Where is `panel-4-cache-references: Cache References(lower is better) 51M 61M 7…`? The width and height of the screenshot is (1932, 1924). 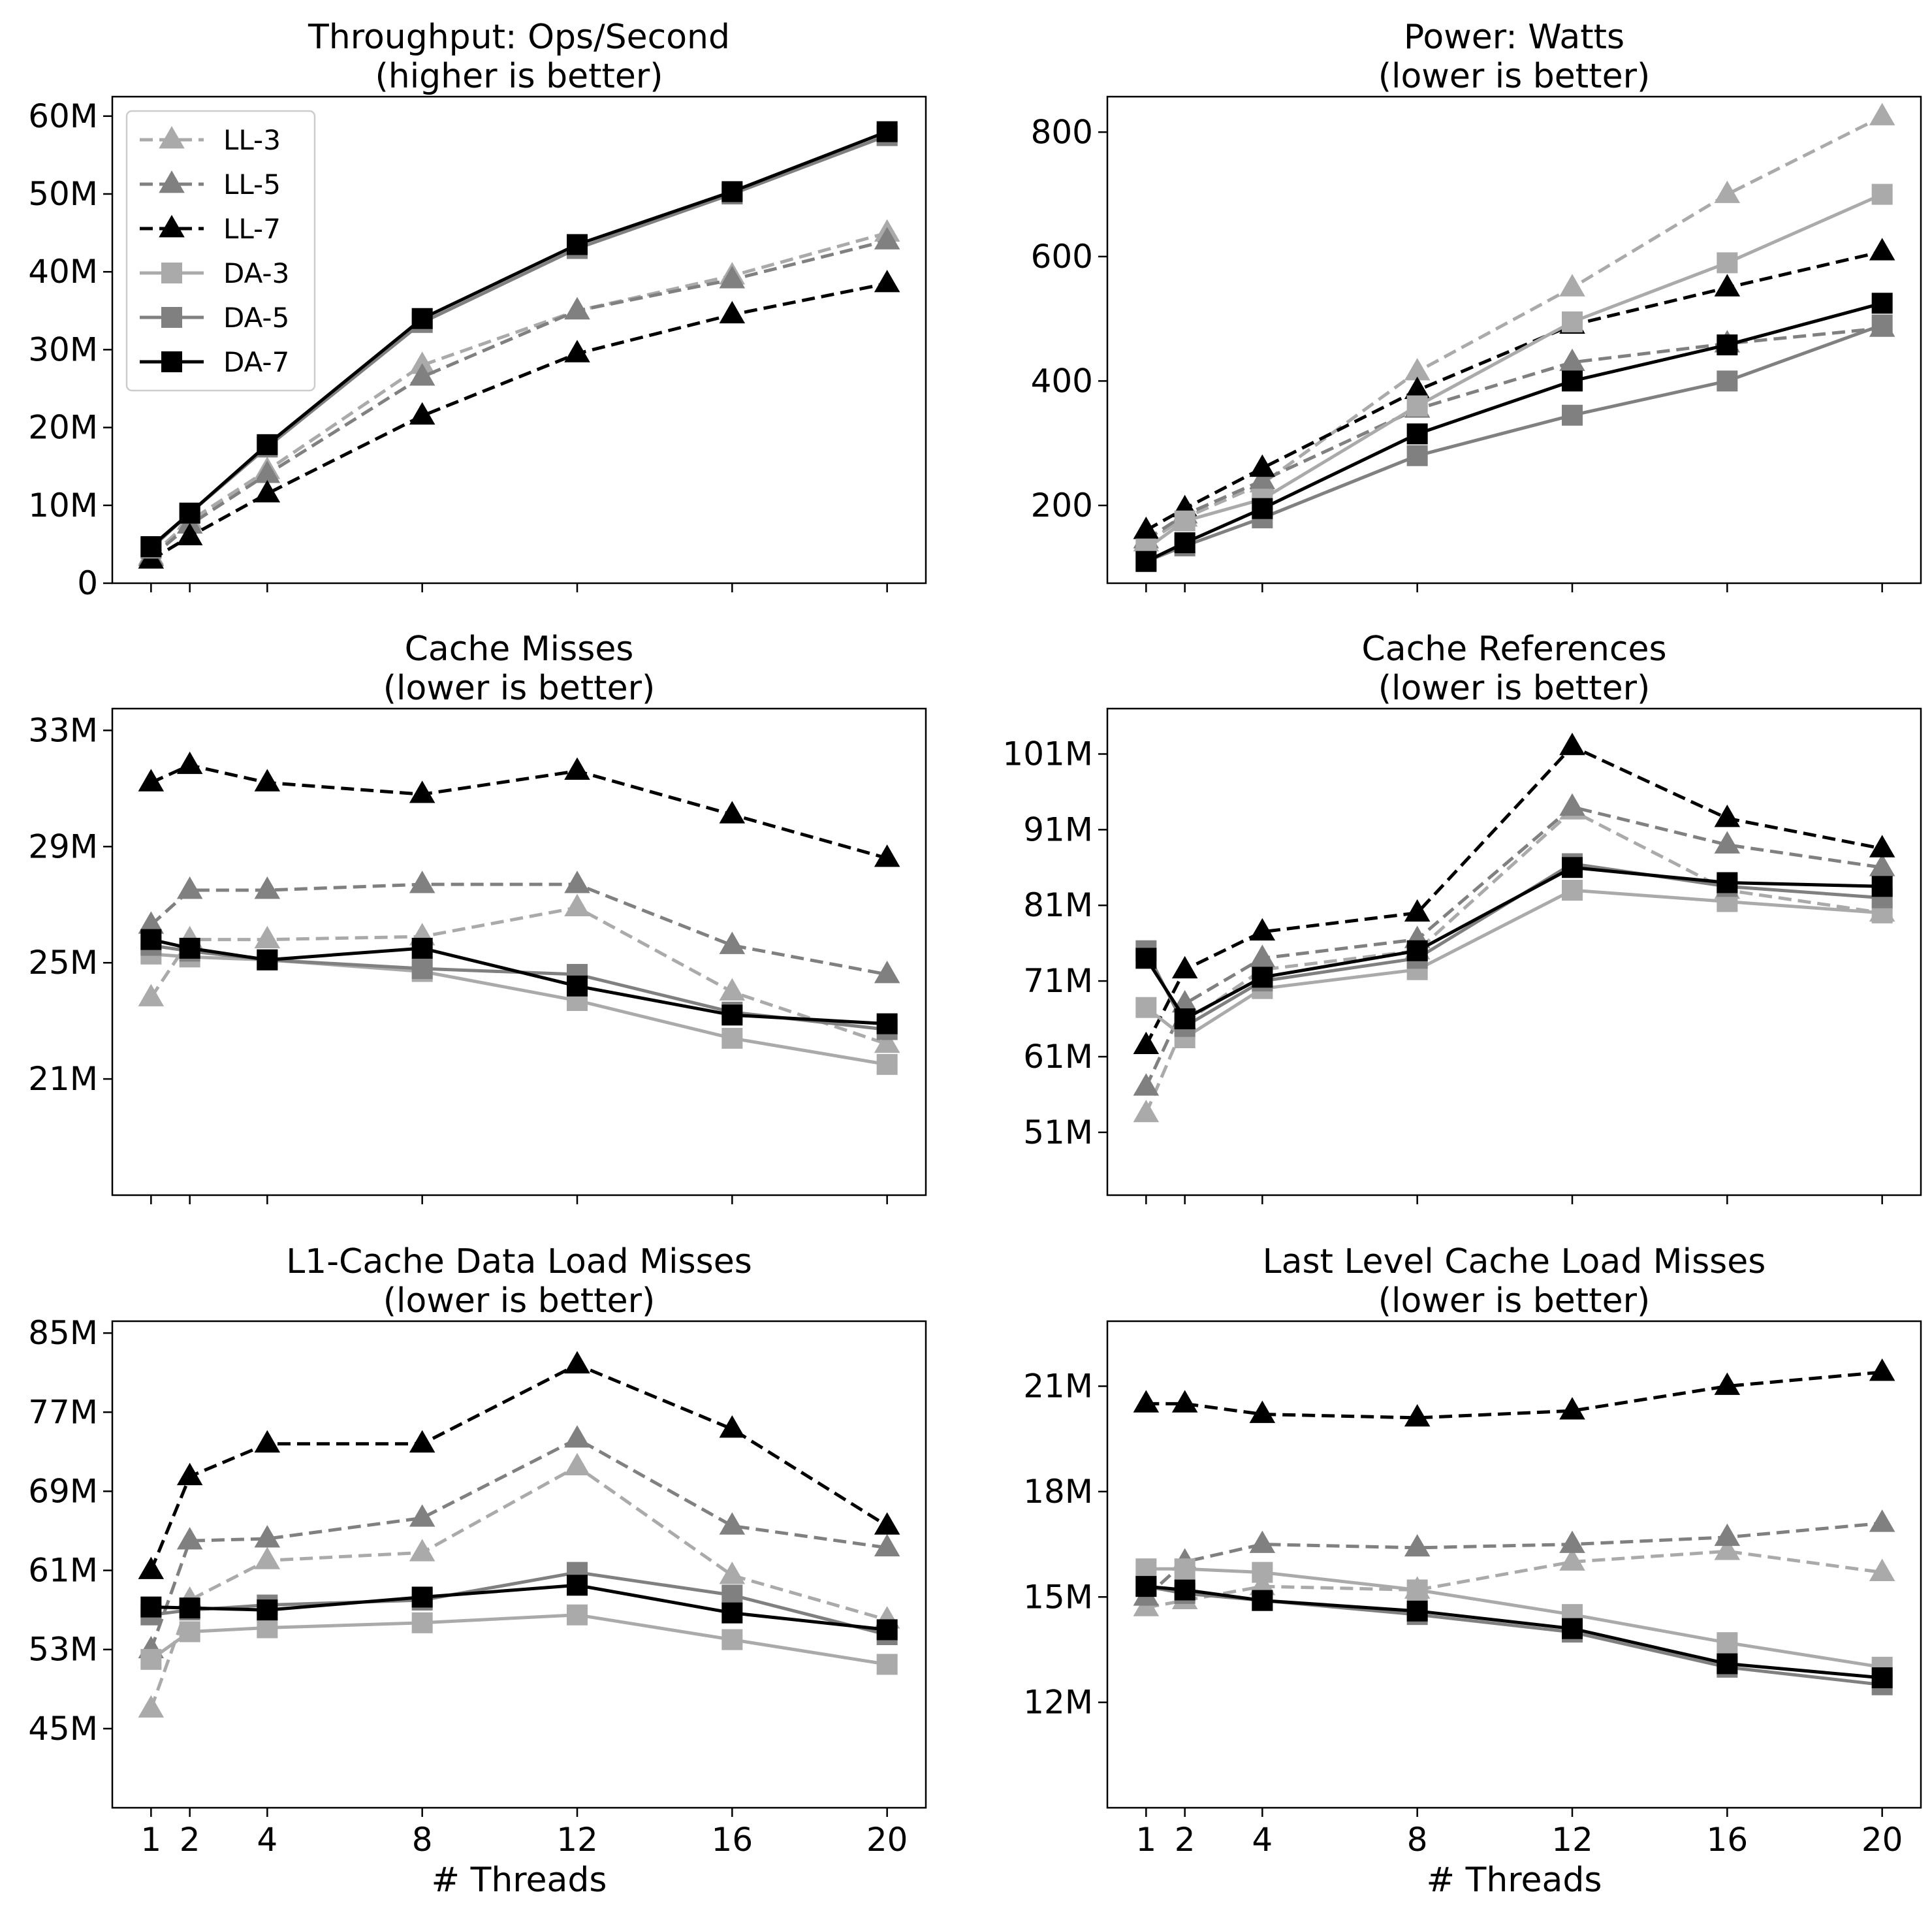 panel-4-cache-references: Cache References(lower is better) 51M 61M 7… is located at coordinates (1462, 917).